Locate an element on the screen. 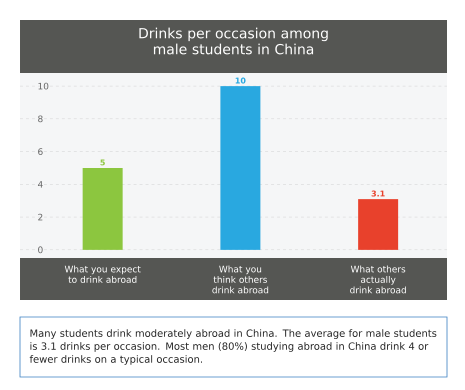 This screenshot has height=390, width=465. y-tick-label: 4 is located at coordinates (40, 184).